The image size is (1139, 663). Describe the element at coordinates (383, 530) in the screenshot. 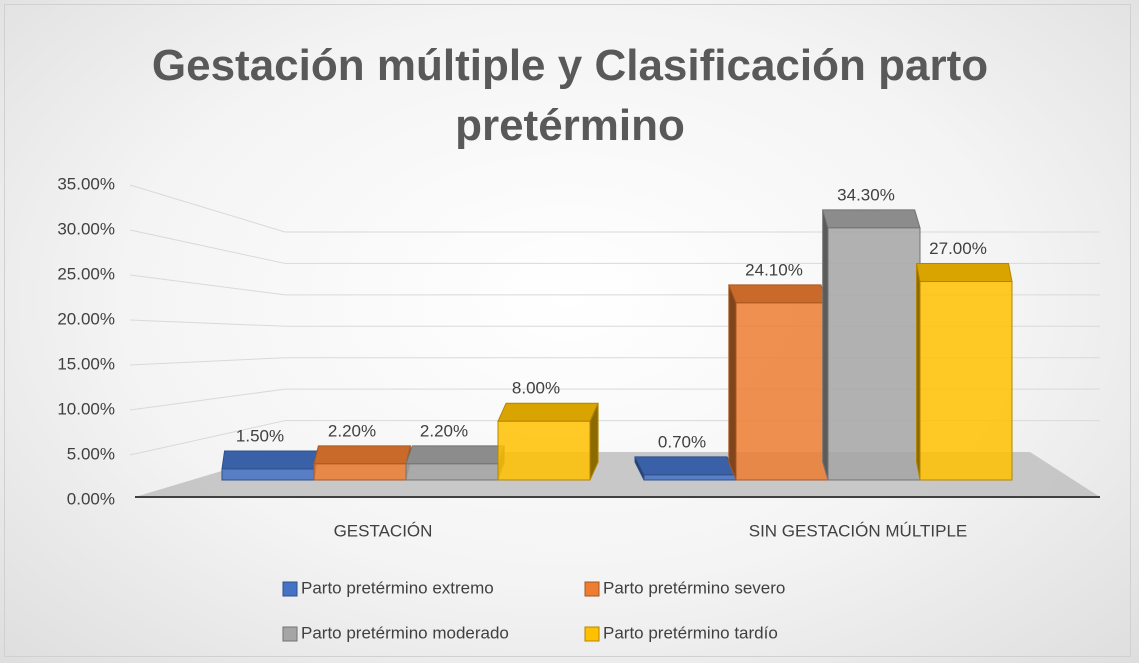

I see `x-tick-label: GESTACIÓN` at that location.